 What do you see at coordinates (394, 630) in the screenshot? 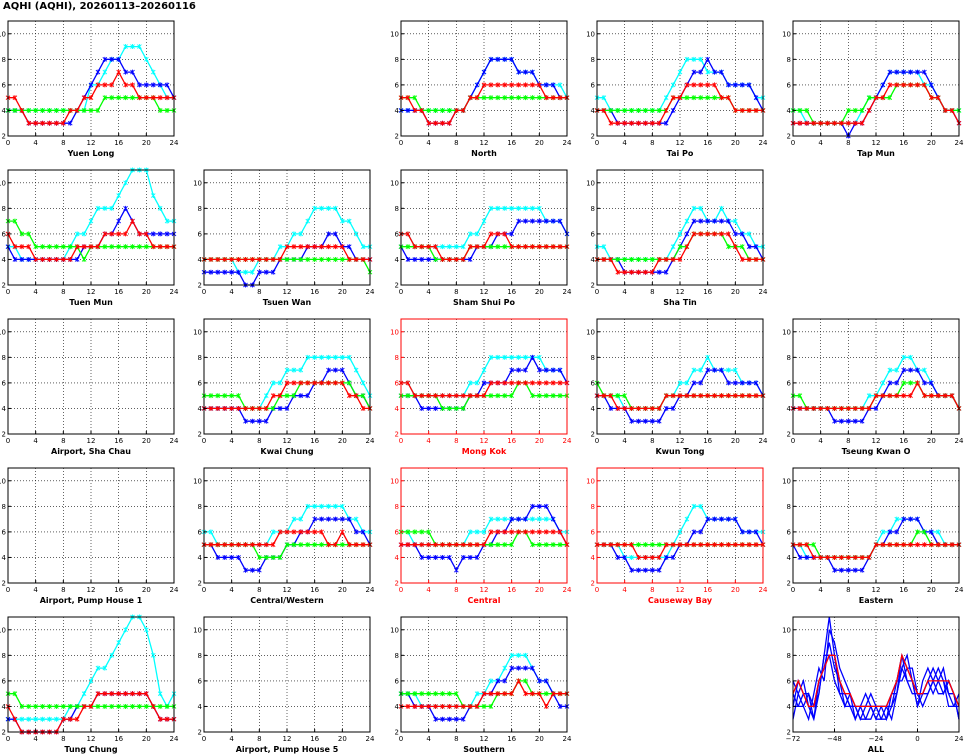
I see `y-tick-label: 10` at bounding box center [394, 630].